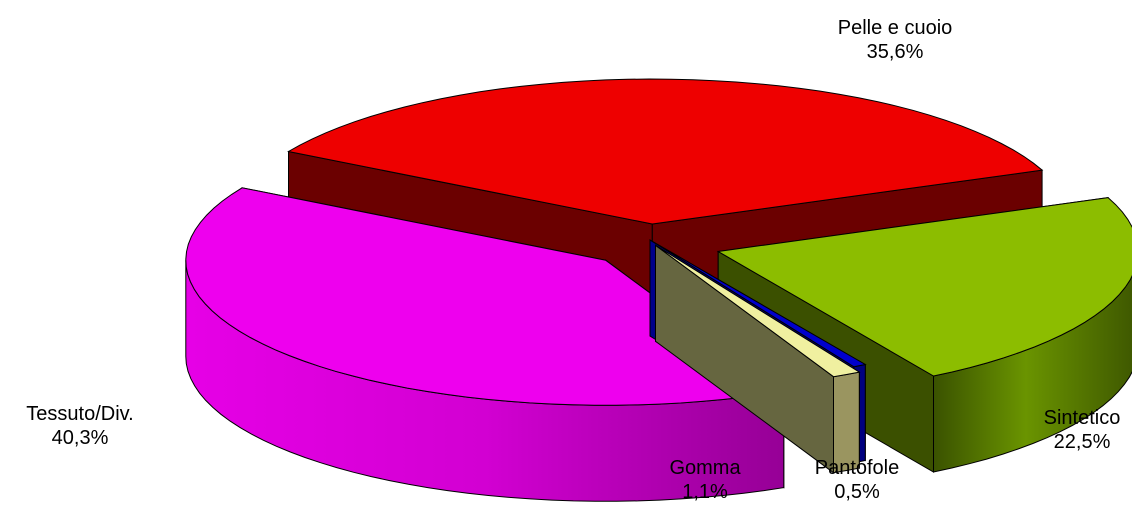 This screenshot has height=507, width=1132. Describe the element at coordinates (80, 438) in the screenshot. I see `percent-label: 40,3%` at that location.